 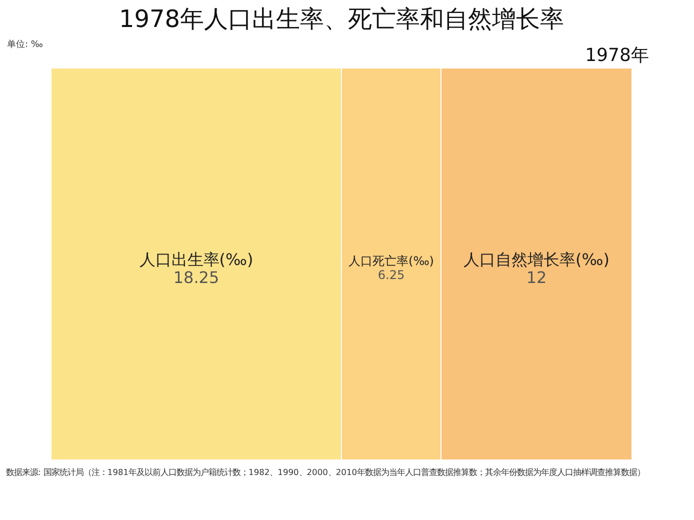 I want to click on category-label: 人口自然增长率(‰), so click(x=537, y=259).